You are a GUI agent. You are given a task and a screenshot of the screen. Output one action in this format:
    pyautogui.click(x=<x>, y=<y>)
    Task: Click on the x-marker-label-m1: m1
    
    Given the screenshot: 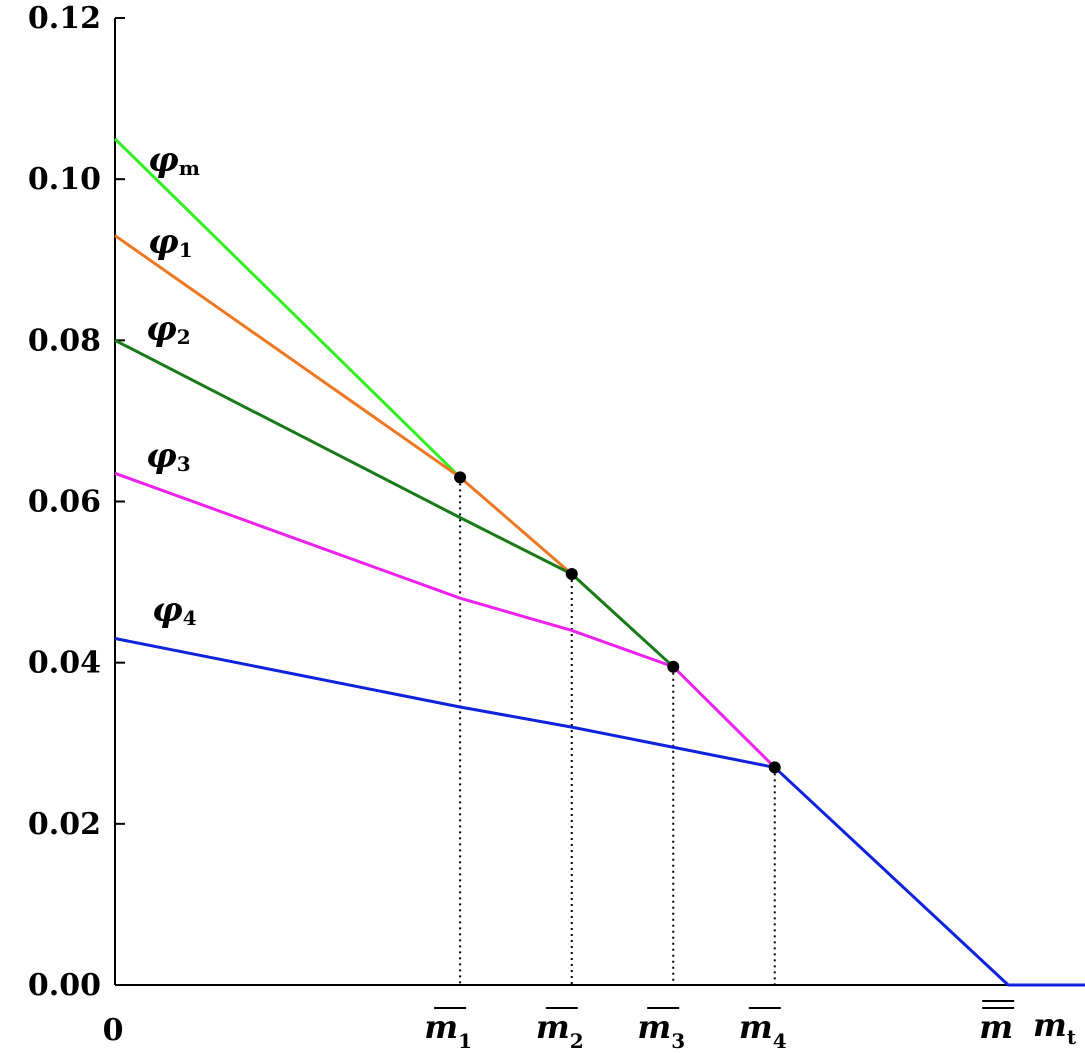 What is the action you would take?
    pyautogui.click(x=448, y=1030)
    